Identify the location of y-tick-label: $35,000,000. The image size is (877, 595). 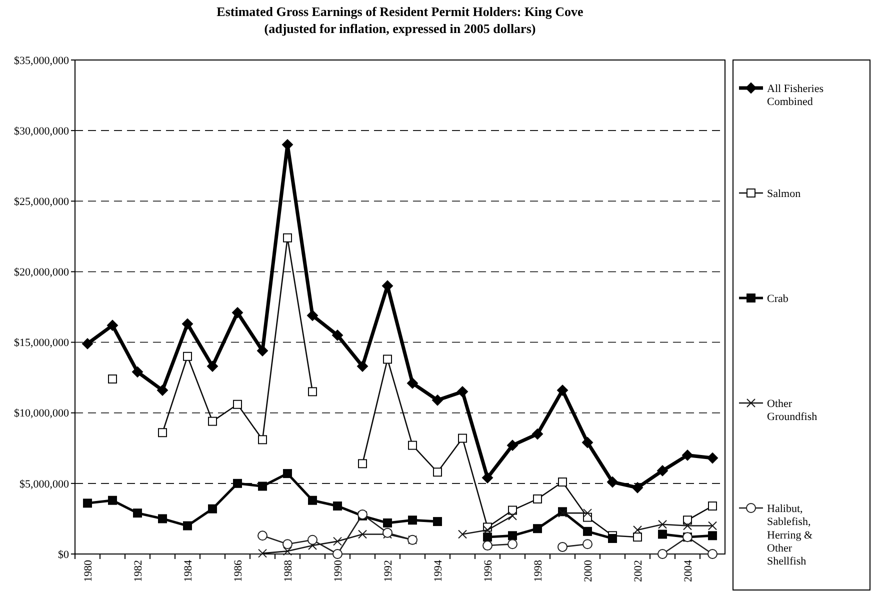
(42, 60).